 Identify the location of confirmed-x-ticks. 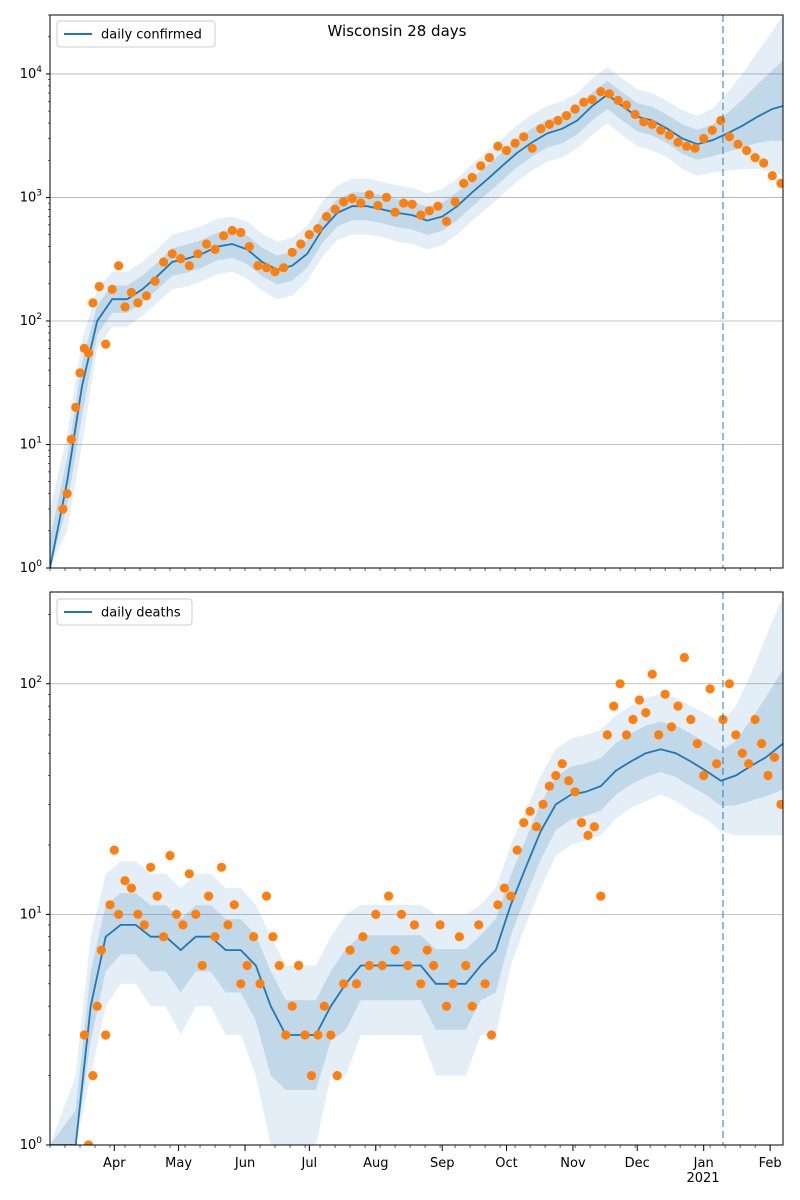
(410, 569).